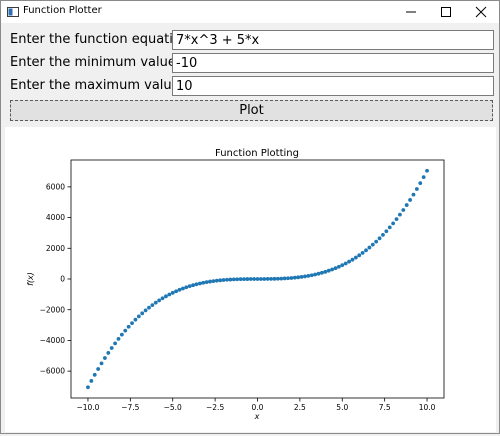 Image resolution: width=500 pixels, height=436 pixels. What do you see at coordinates (250, 12) in the screenshot?
I see `title-bar: Function Plotter` at bounding box center [250, 12].